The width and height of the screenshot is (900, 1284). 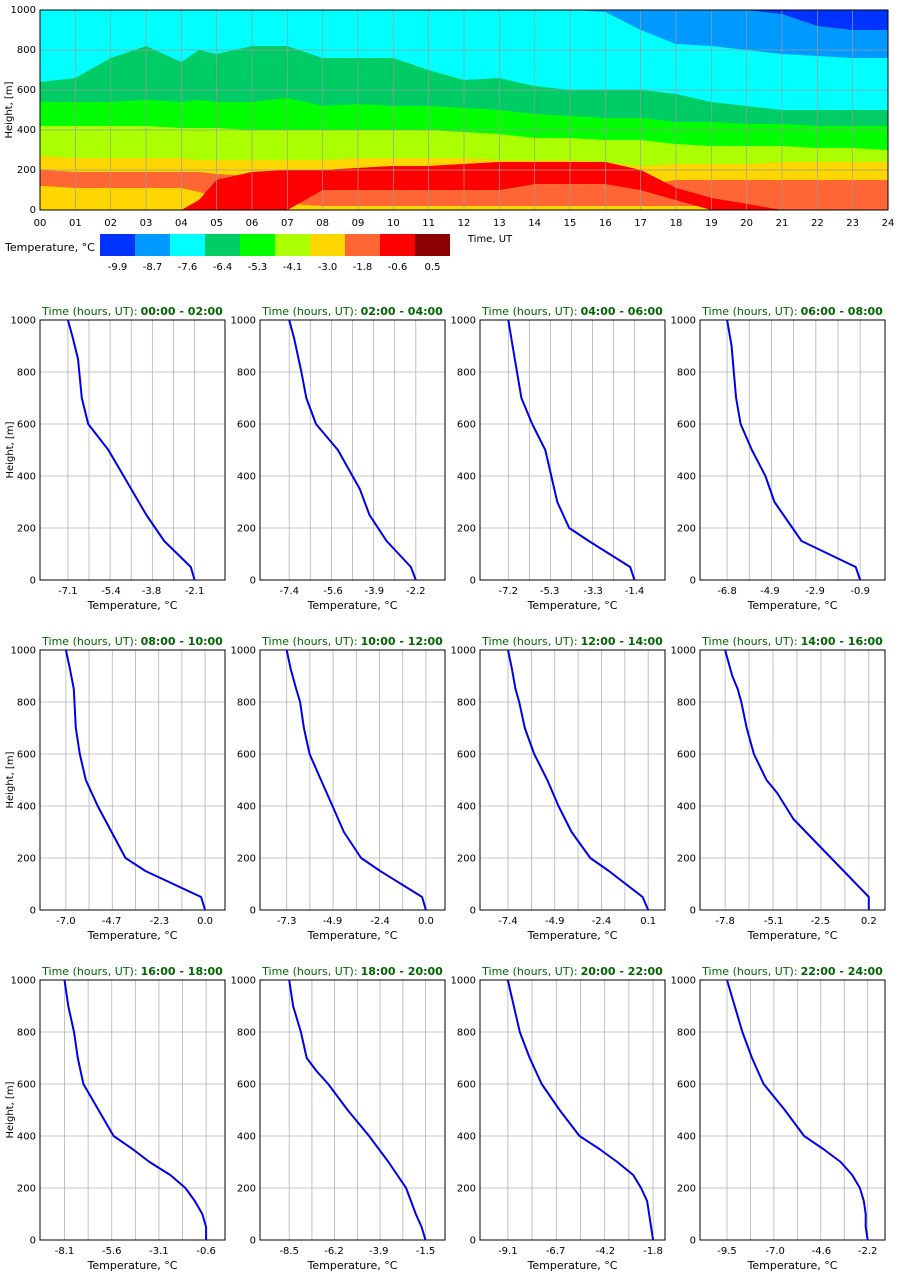 I want to click on x-tick-label: -9.1, so click(x=508, y=1251).